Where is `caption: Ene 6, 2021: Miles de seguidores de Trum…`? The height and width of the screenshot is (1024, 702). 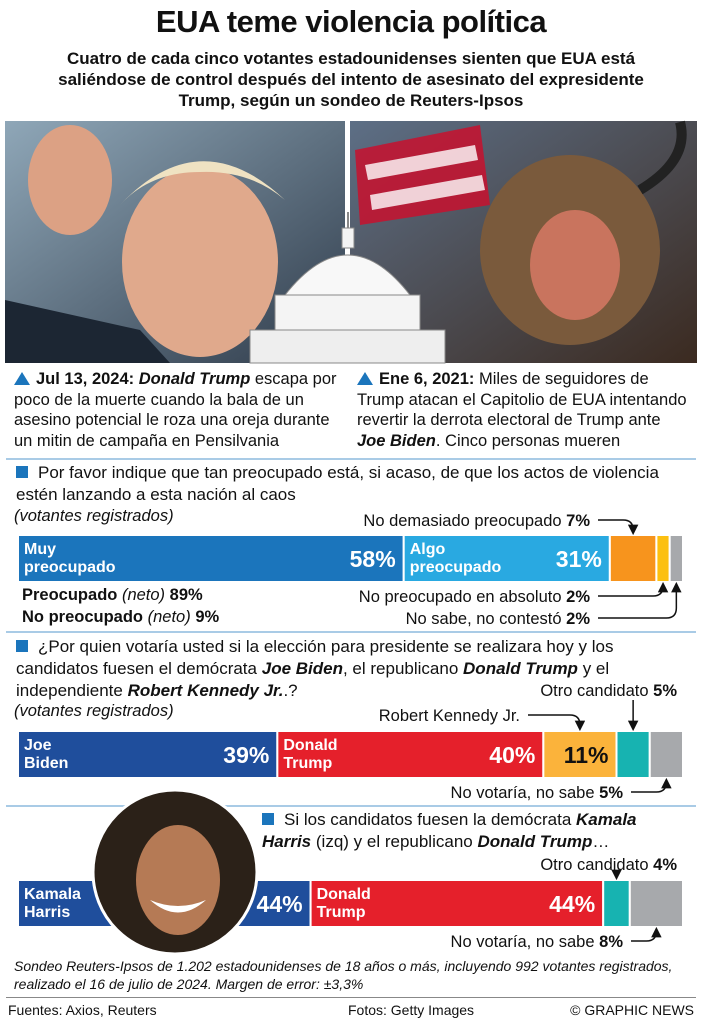 caption: Ene 6, 2021: Miles de seguidores de Trum… is located at coordinates (524, 410).